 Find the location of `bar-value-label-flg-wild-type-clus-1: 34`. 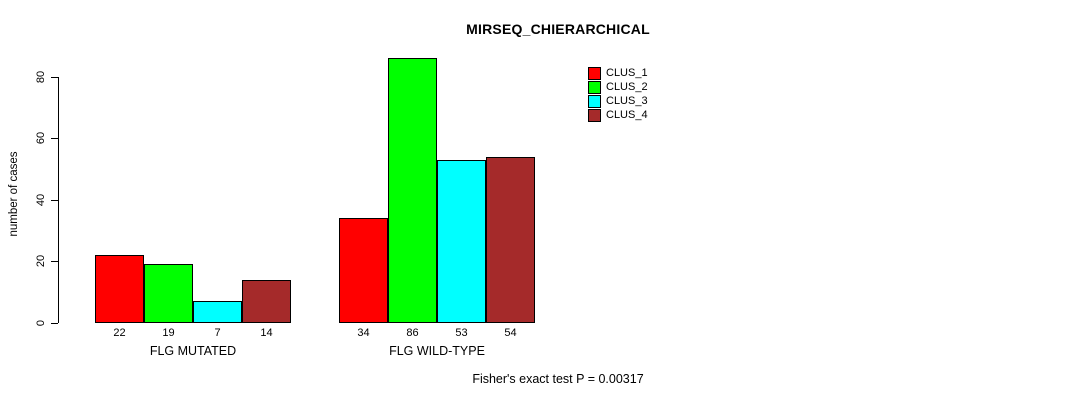

bar-value-label-flg-wild-type-clus-1: 34 is located at coordinates (363, 333).